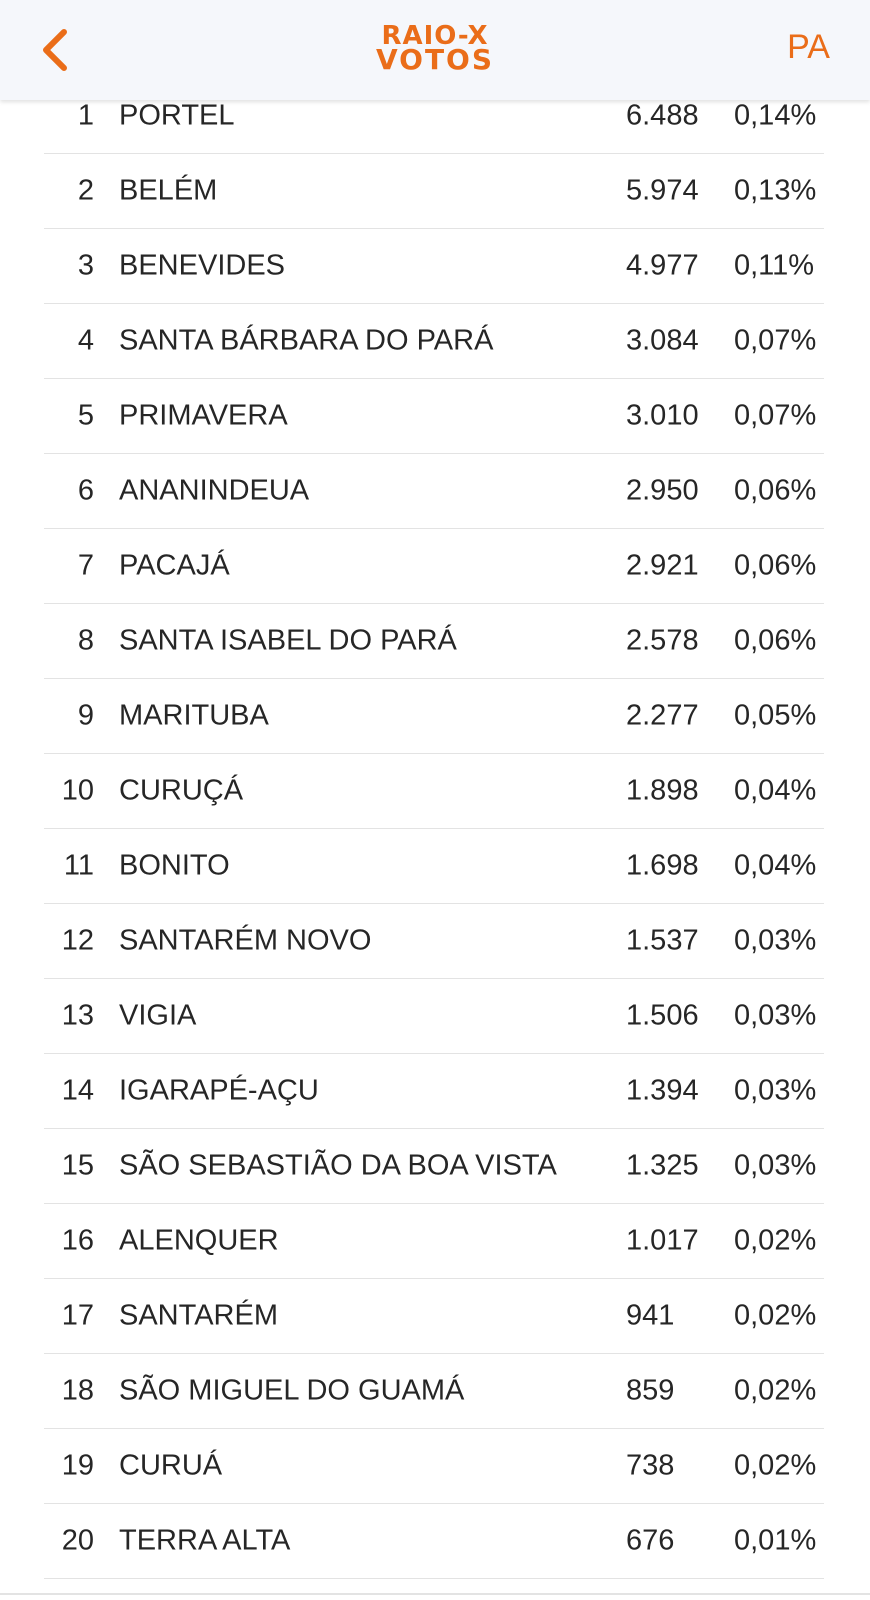  I want to click on vote-count: 1.537, so click(662, 940).